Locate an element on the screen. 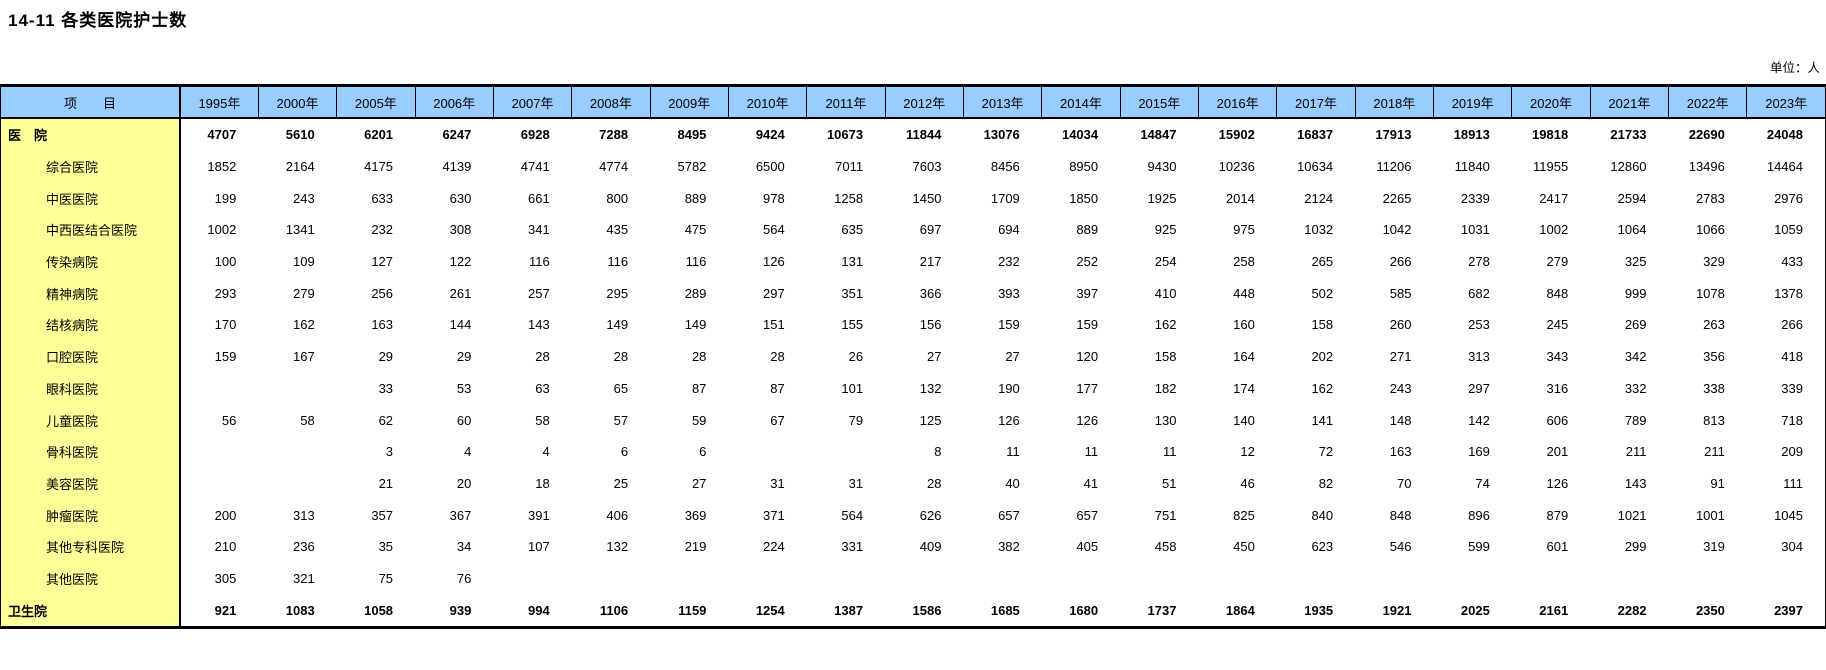 The width and height of the screenshot is (1826, 670). value-cell: 8950 is located at coordinates (1081, 166).